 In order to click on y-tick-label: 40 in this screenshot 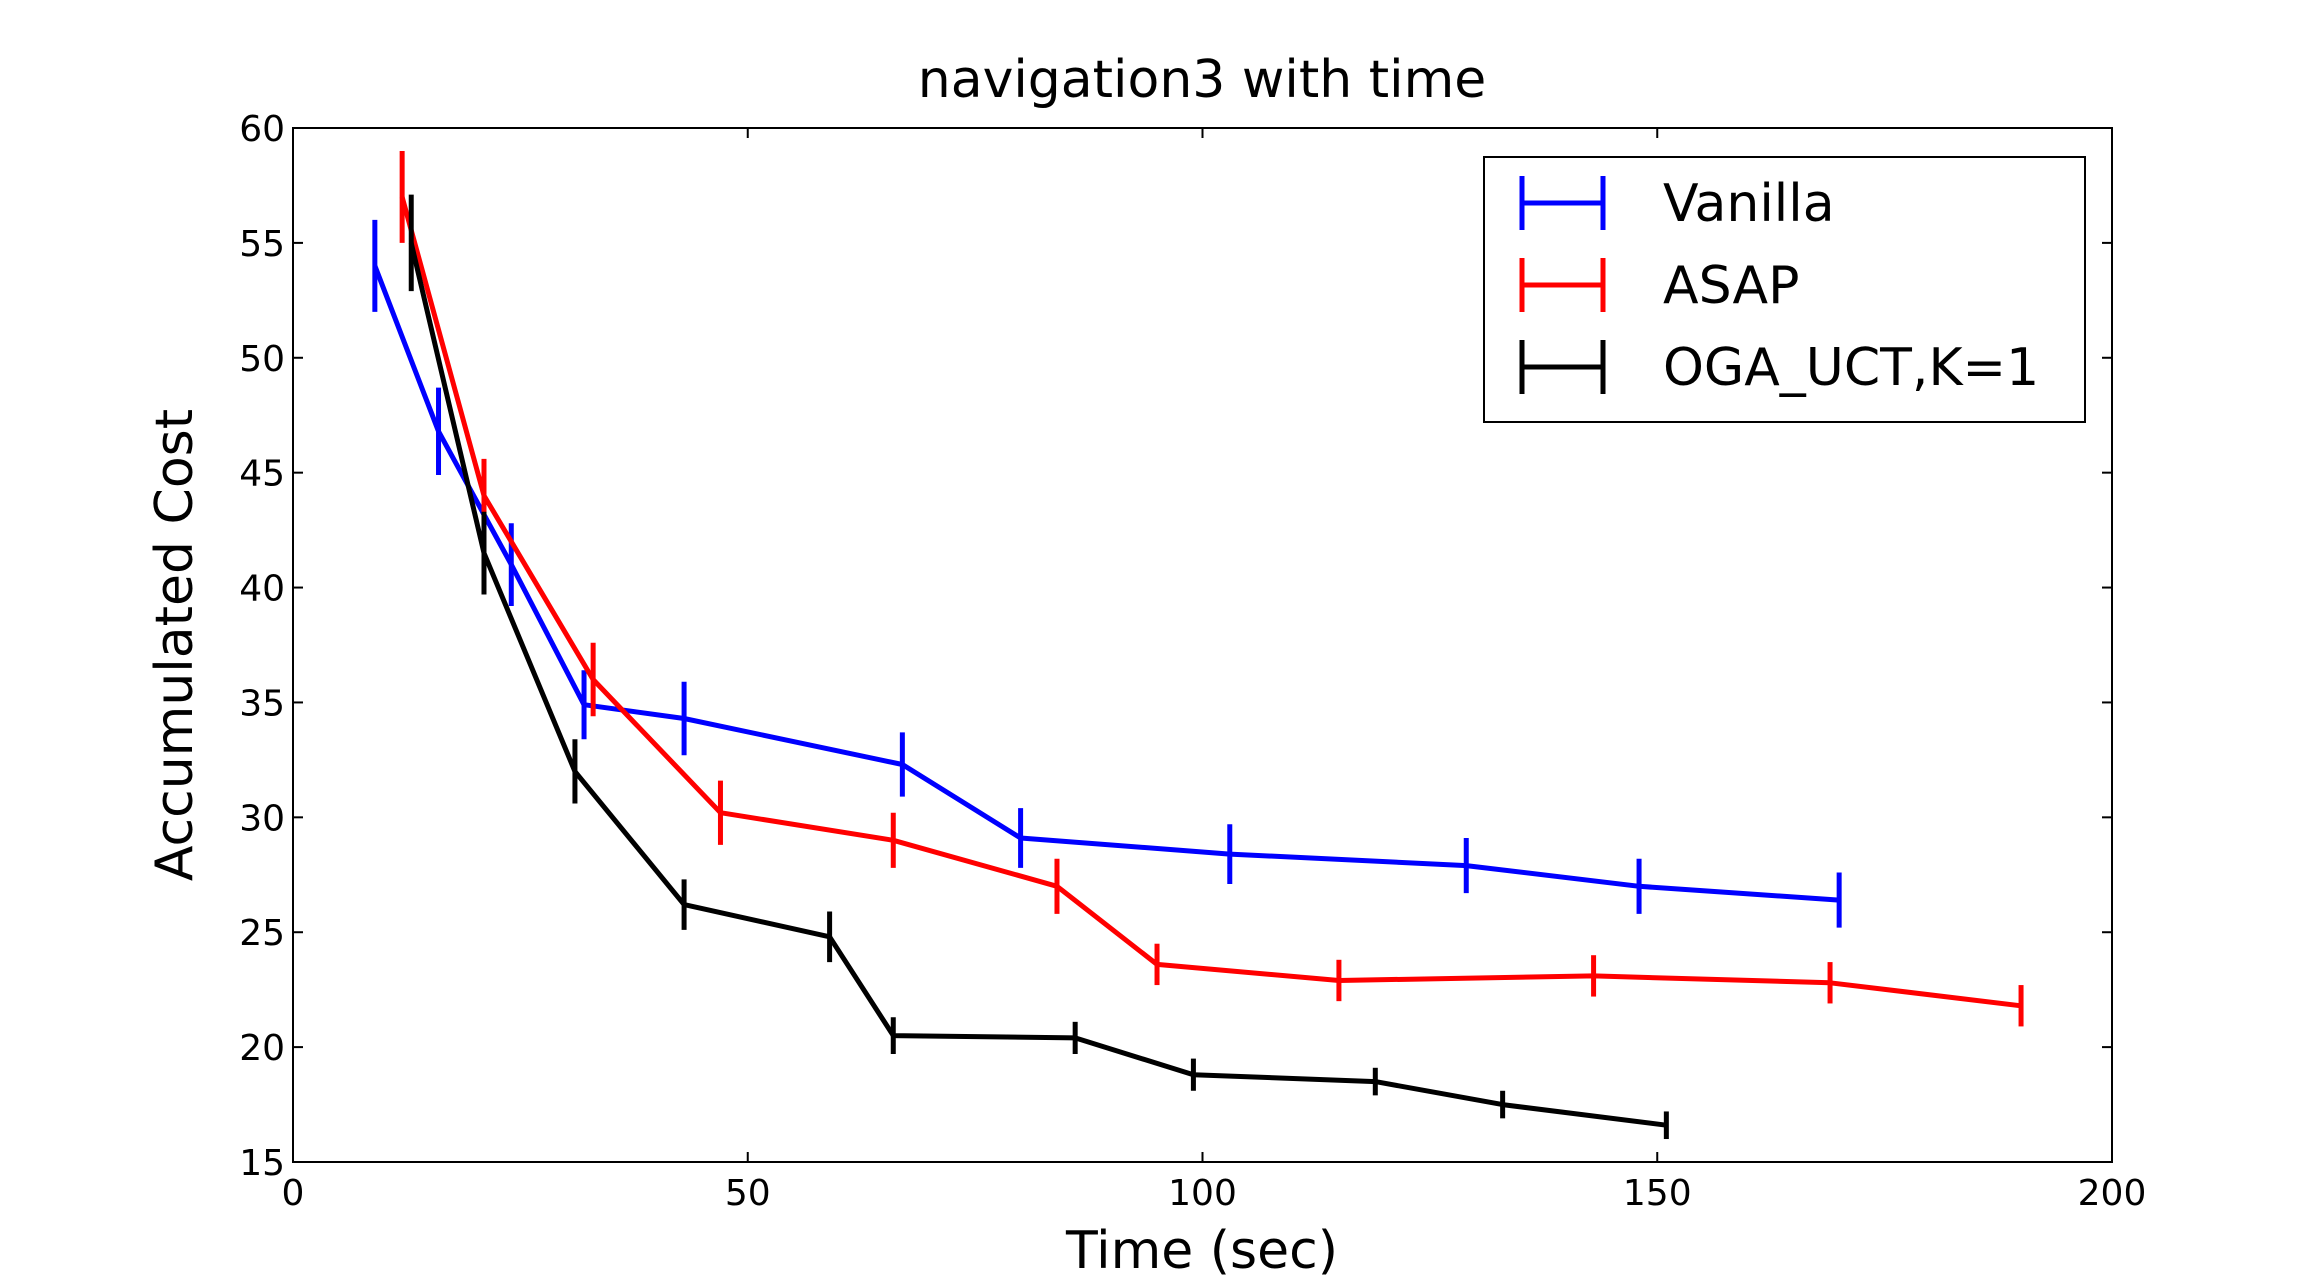, I will do `click(262, 589)`.